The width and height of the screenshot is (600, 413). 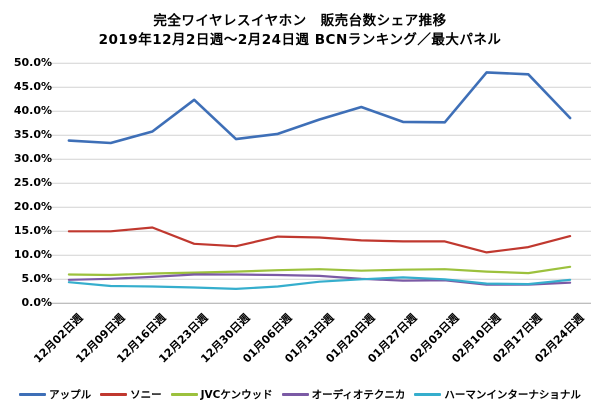 What do you see at coordinates (32, 87) in the screenshot?
I see `y-axis-label: 45.0%` at bounding box center [32, 87].